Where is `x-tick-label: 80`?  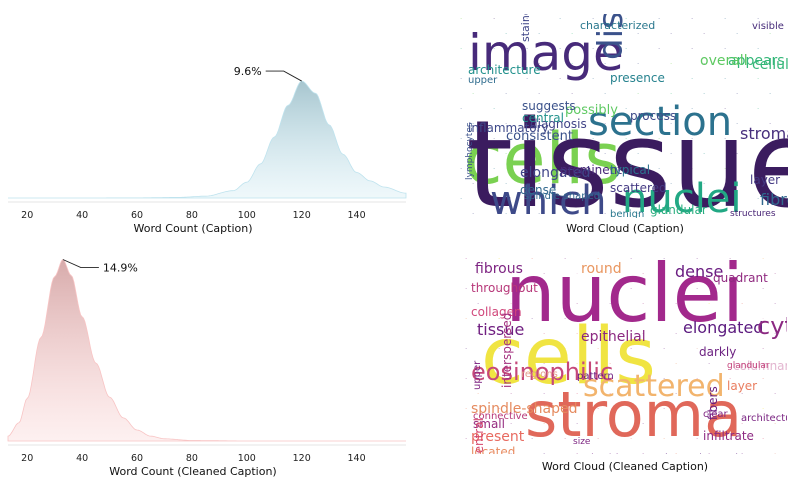
x-tick-label: 80 is located at coordinates (192, 215).